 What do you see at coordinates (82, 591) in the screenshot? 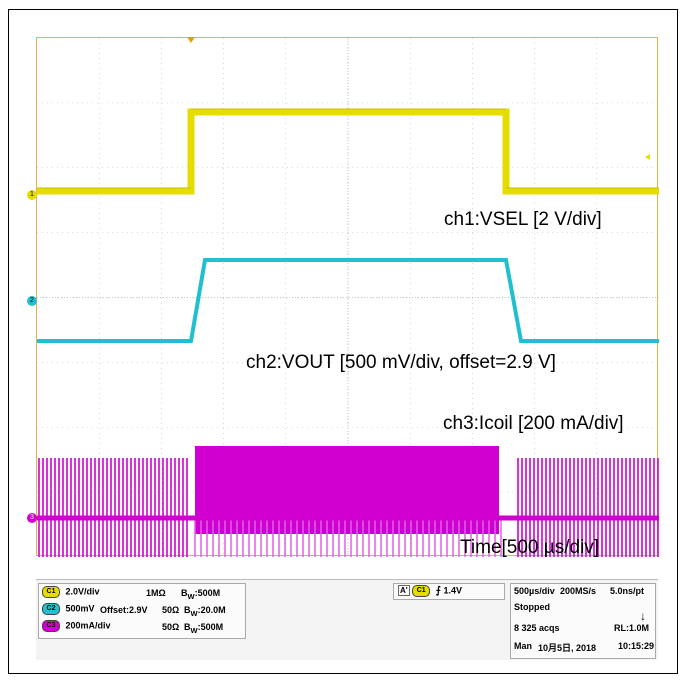
I see `ch1-scale: 2.0V/div` at bounding box center [82, 591].